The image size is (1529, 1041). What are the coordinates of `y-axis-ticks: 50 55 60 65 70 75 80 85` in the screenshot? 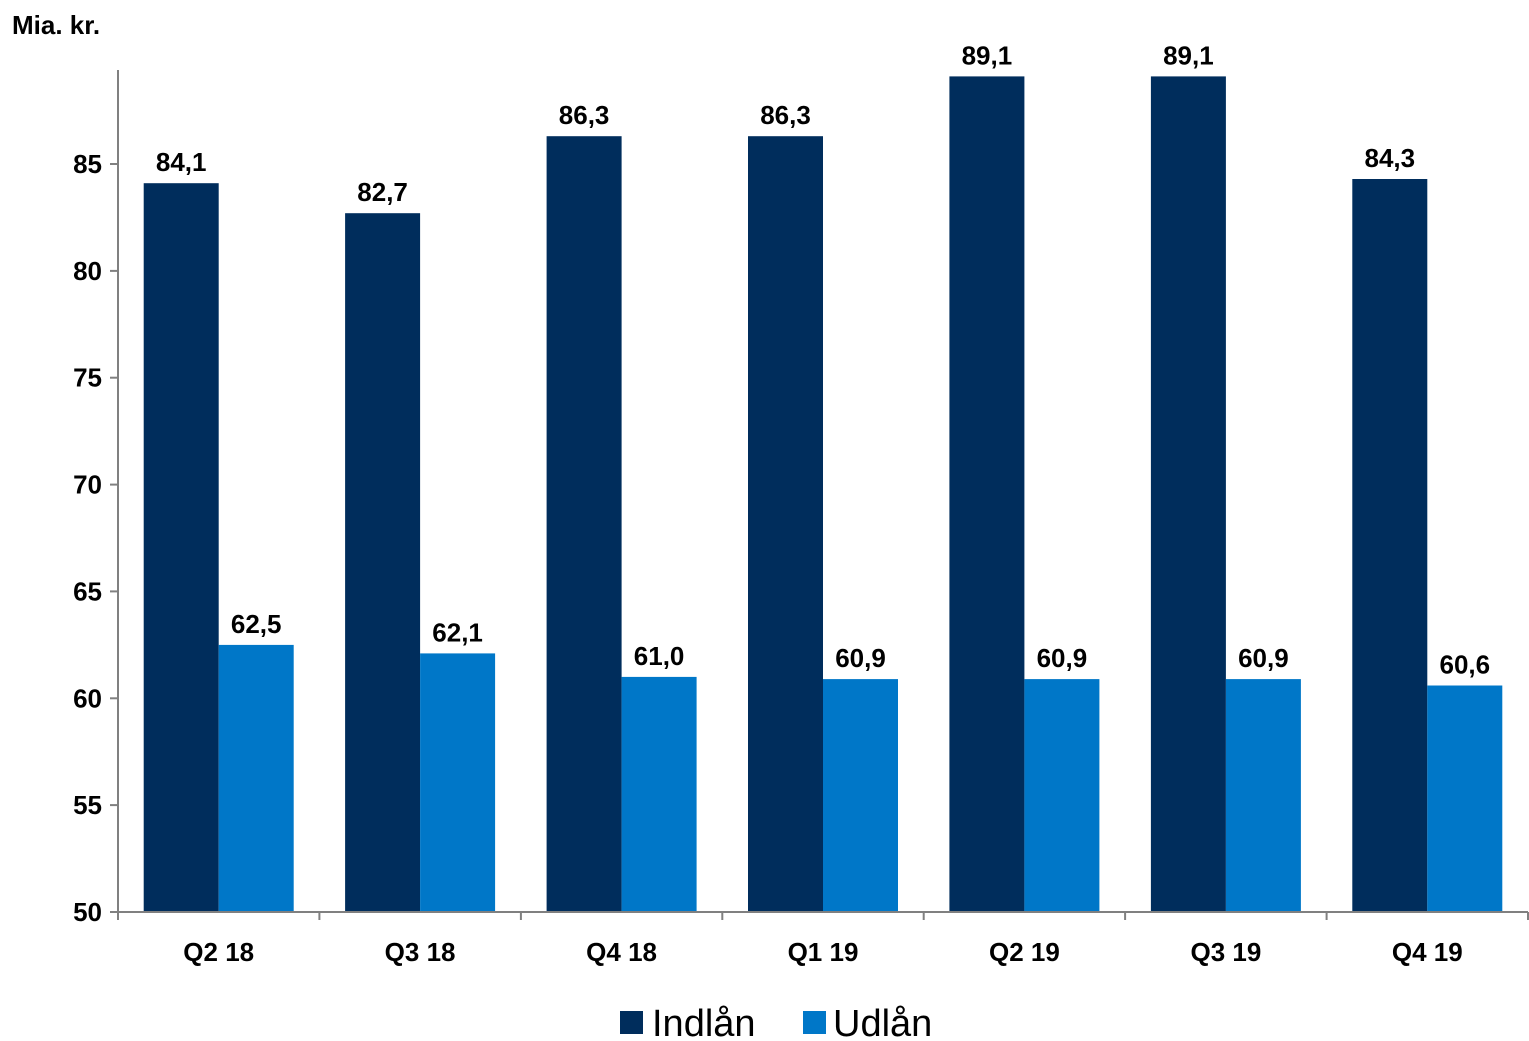 It's located at (95, 538).